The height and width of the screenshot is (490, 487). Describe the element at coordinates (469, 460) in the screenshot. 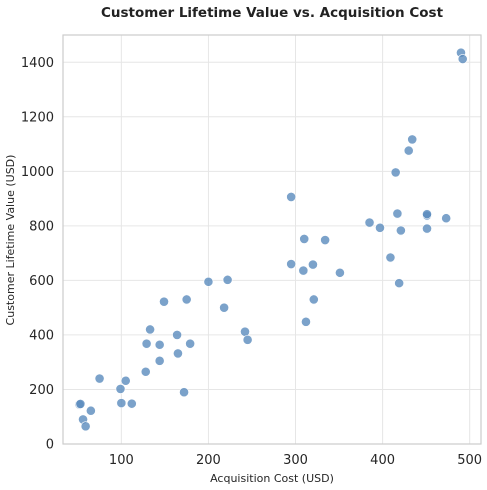

I see `x-tick-label: 500` at that location.